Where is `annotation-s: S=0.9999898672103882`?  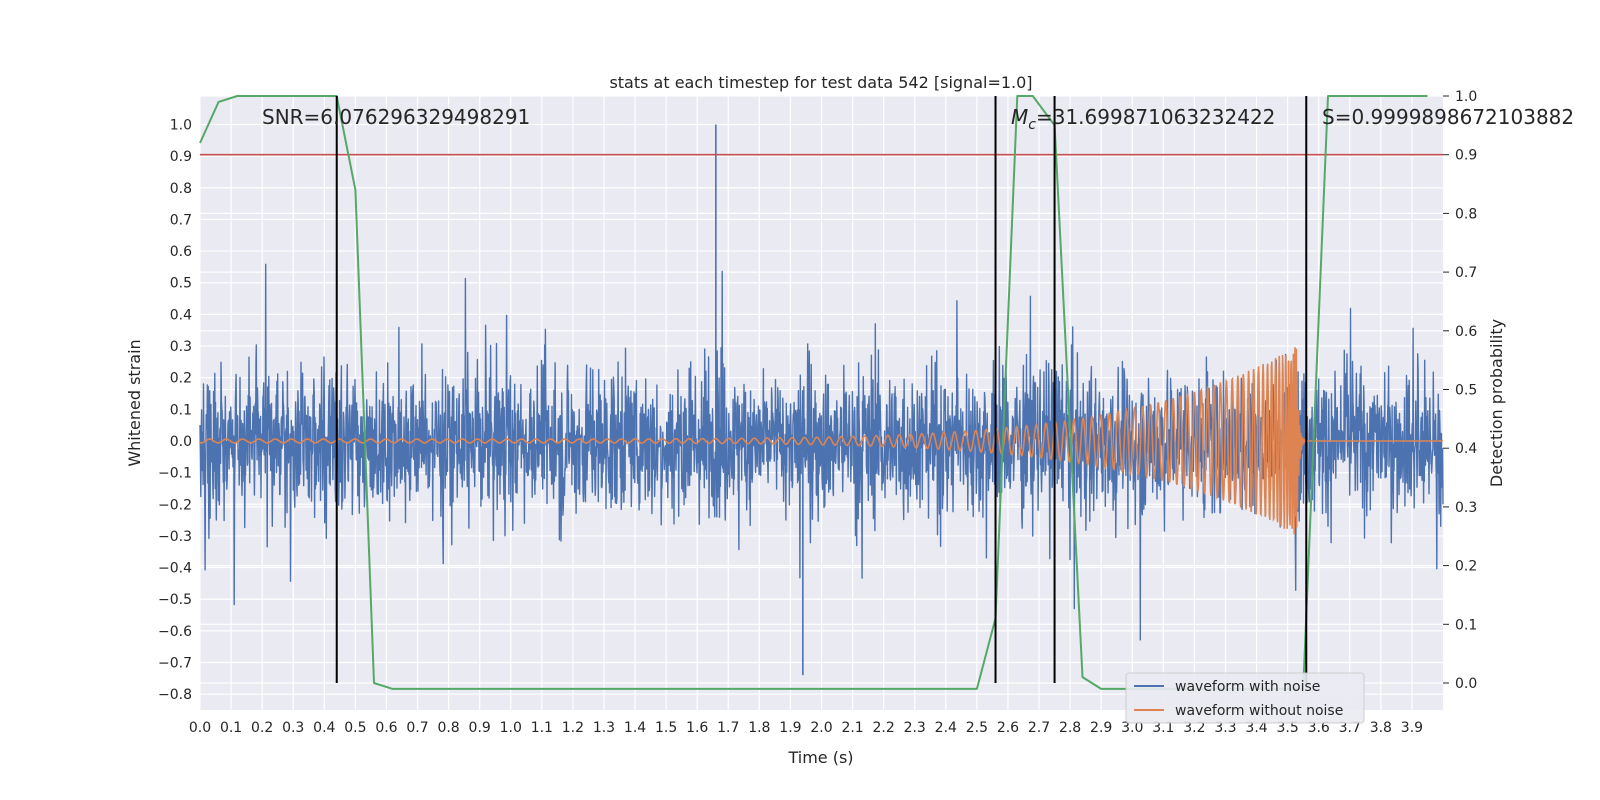
annotation-s: S=0.9999898672103882 is located at coordinates (1448, 117).